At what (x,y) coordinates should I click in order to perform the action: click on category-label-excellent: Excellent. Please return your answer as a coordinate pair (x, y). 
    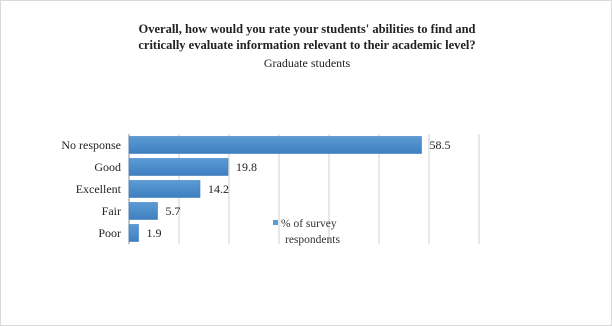
    Looking at the image, I should click on (99, 189).